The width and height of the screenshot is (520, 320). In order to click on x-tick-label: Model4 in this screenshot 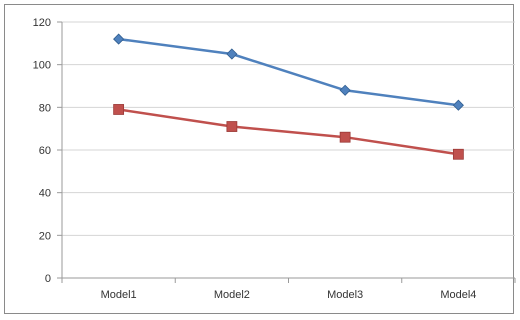, I will do `click(458, 295)`.